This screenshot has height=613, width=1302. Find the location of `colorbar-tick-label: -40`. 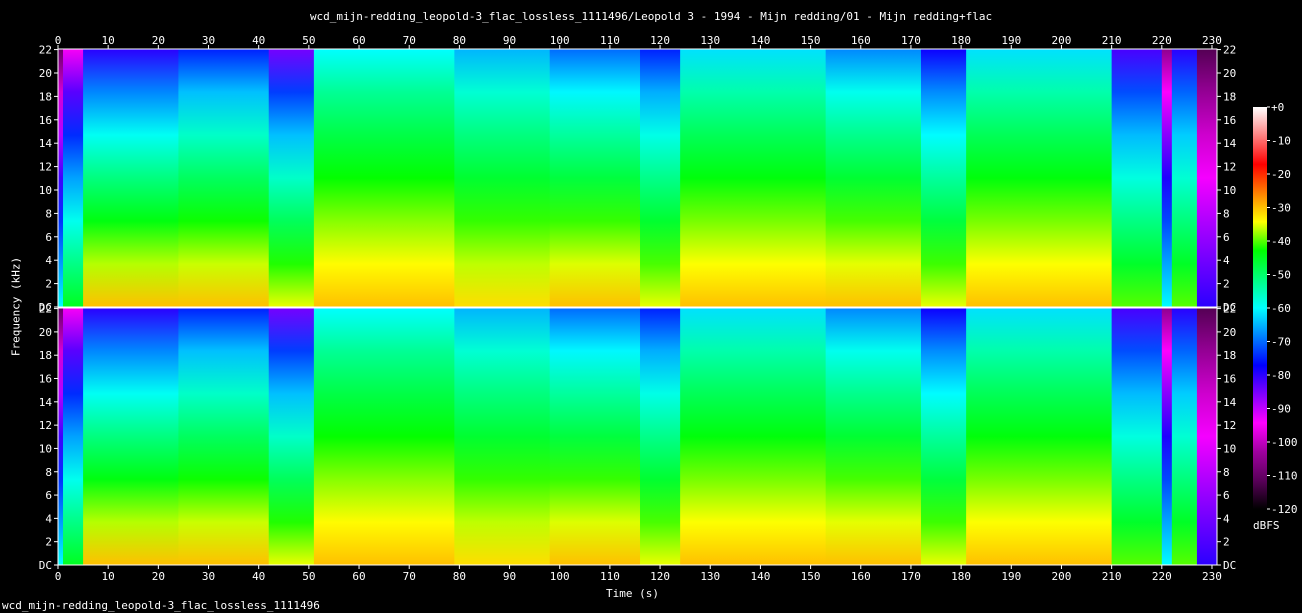

colorbar-tick-label: -40 is located at coordinates (1281, 241).